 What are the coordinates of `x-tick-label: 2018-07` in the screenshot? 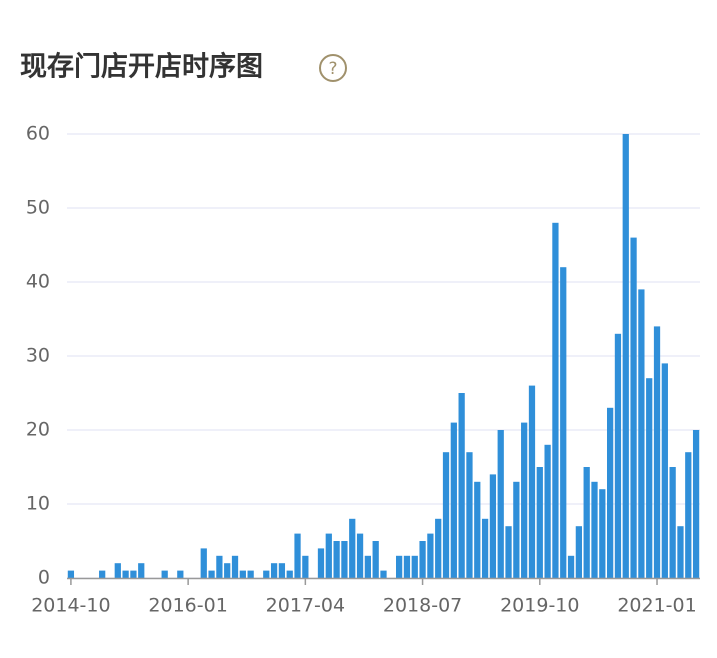 It's located at (422, 606).